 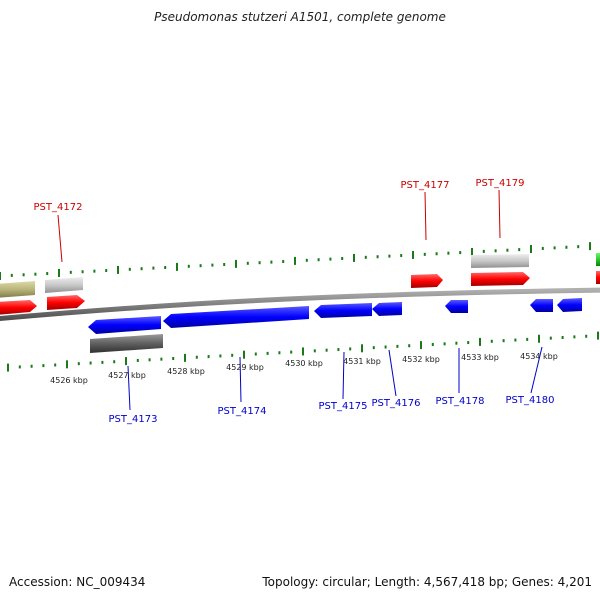 What do you see at coordinates (425, 185) in the screenshot?
I see `gene-label-PST_4177: PST_4177` at bounding box center [425, 185].